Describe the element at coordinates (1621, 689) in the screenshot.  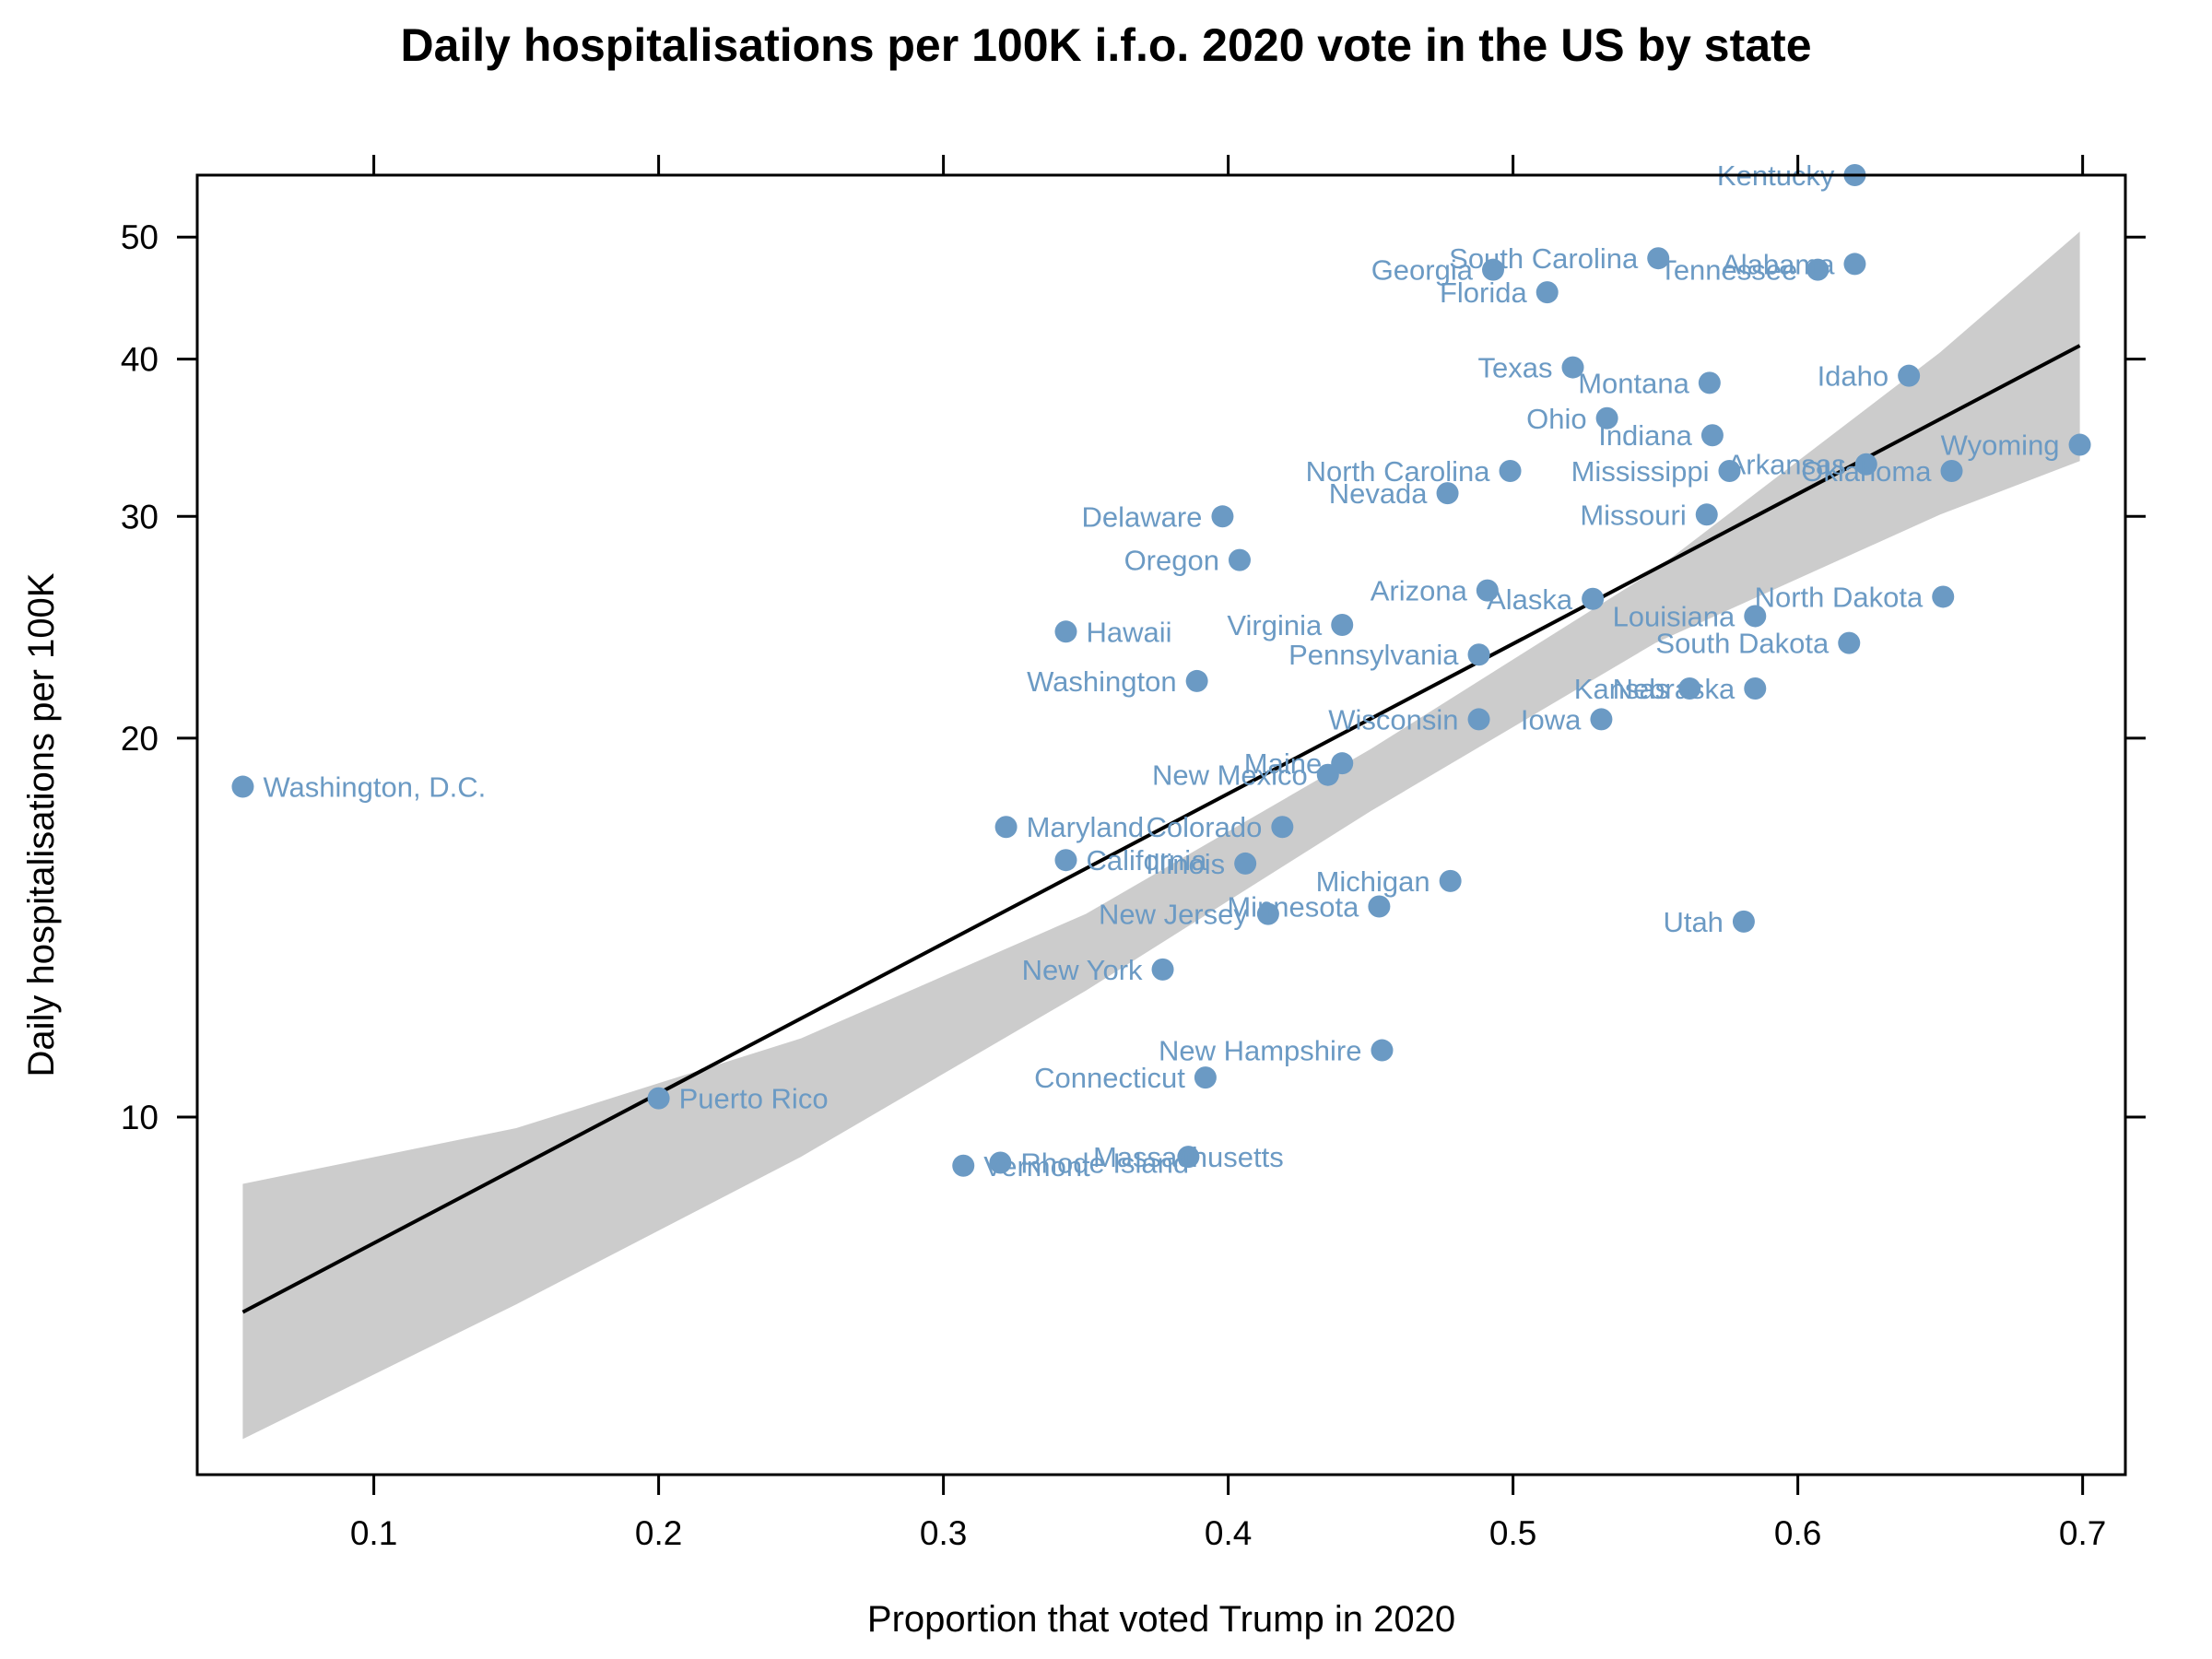
I see `point-label: Kansas` at that location.